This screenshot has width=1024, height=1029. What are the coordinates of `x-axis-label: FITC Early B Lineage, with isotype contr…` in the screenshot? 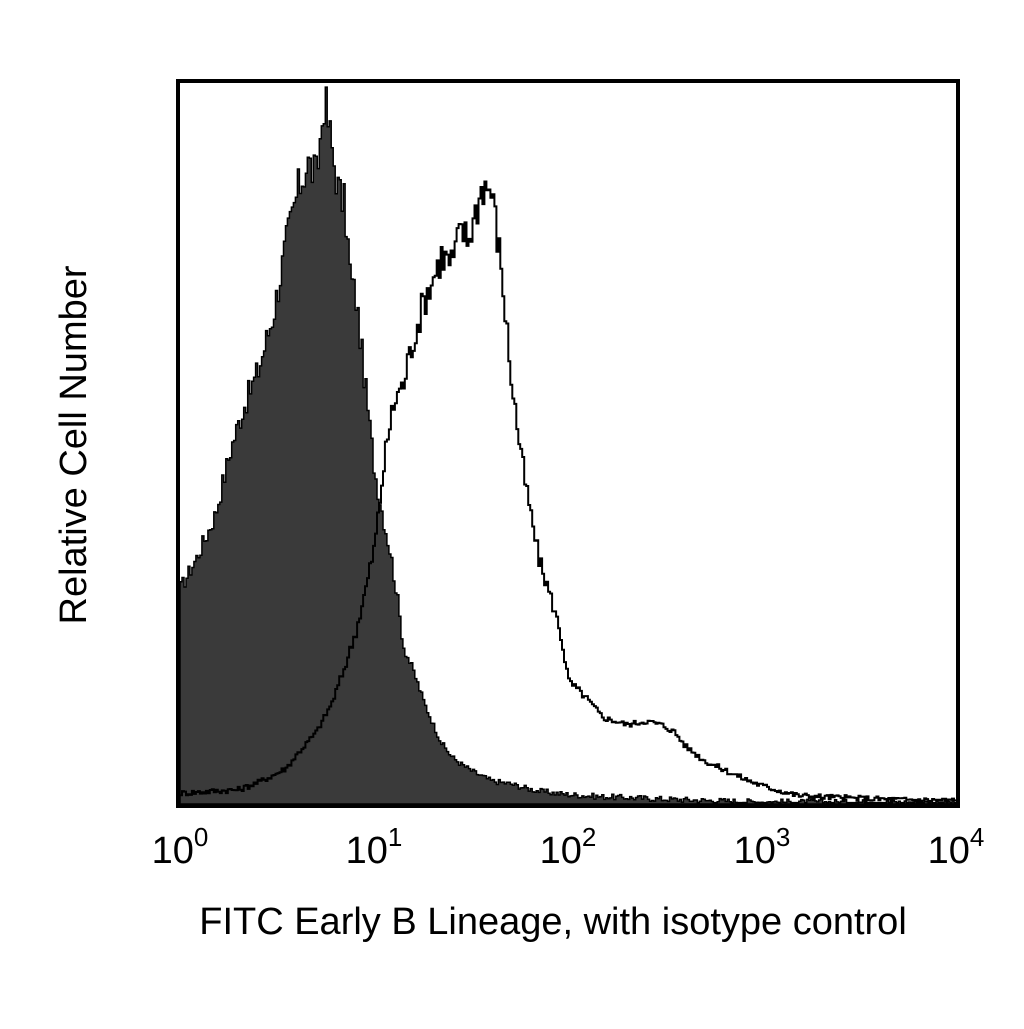 It's located at (553, 922).